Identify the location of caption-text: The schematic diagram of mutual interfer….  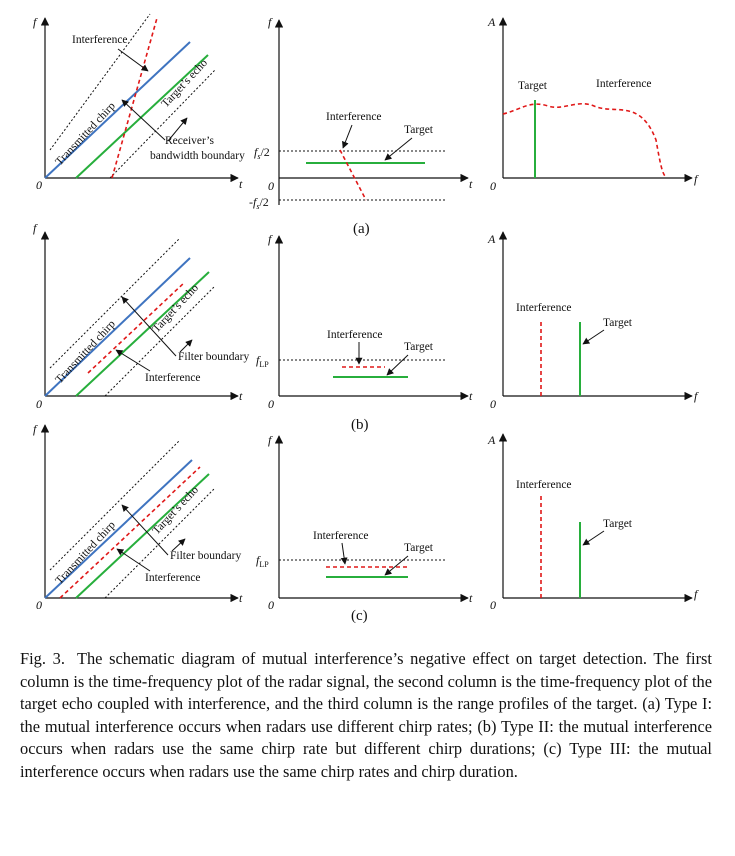
(366, 715).